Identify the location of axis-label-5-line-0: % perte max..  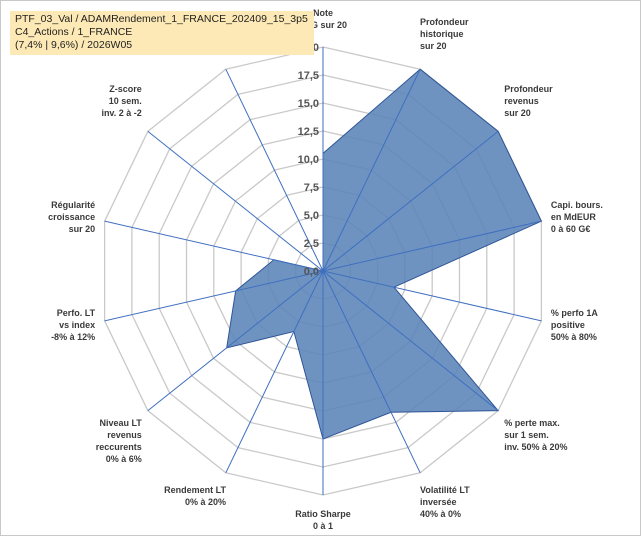
(532, 423).